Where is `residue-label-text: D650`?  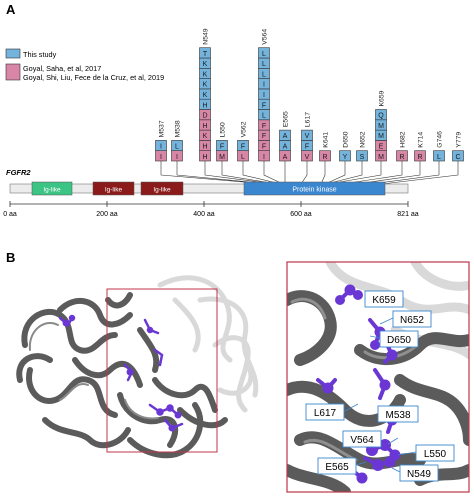
residue-label-text: D650 is located at coordinates (399, 340).